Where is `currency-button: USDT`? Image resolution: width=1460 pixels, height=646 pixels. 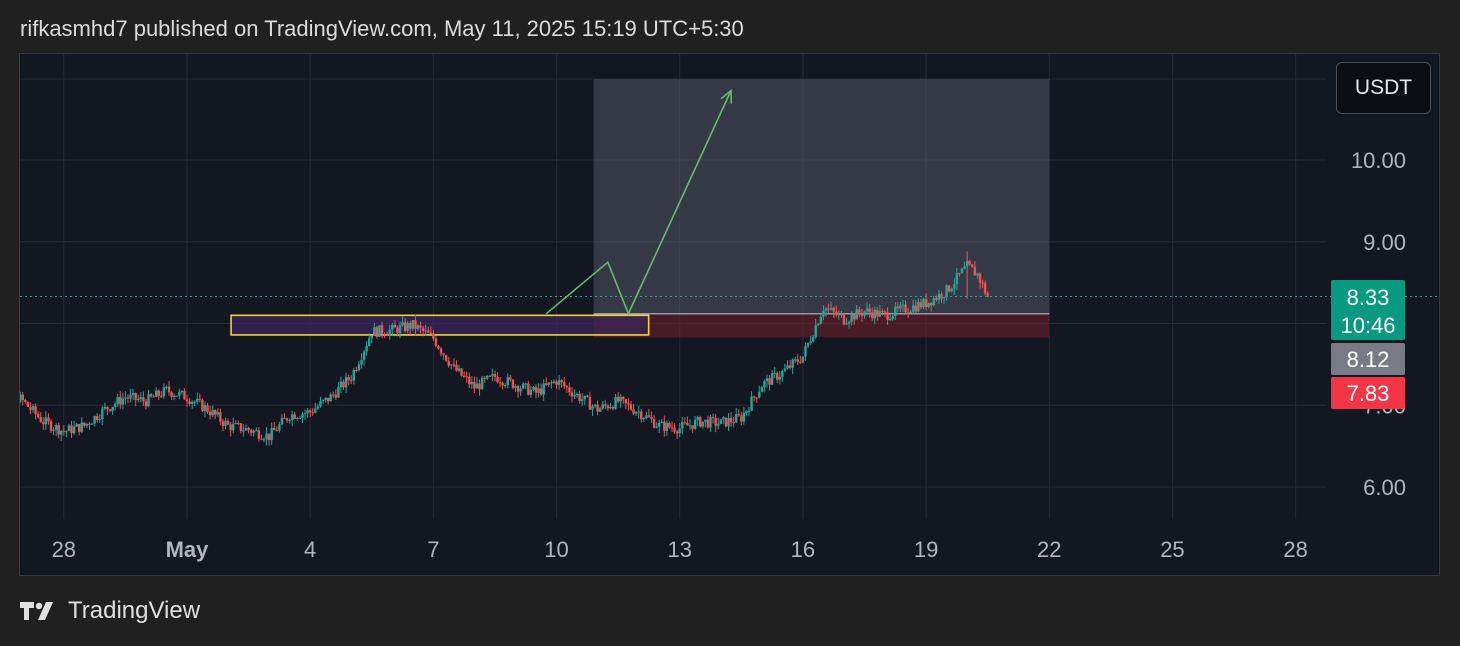
currency-button: USDT is located at coordinates (1383, 88).